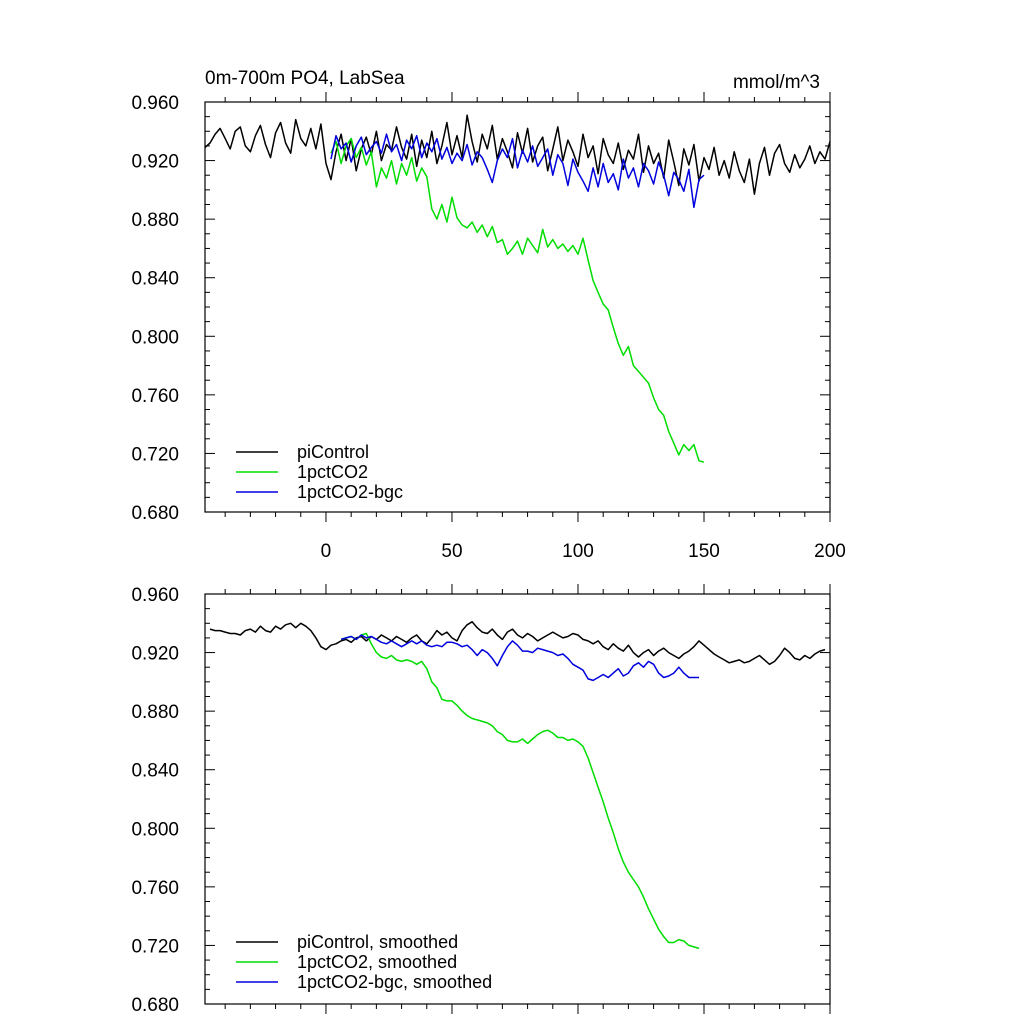 The image size is (1024, 1024). I want to click on series-line-1pctco2-bgc, so click(517, 171).